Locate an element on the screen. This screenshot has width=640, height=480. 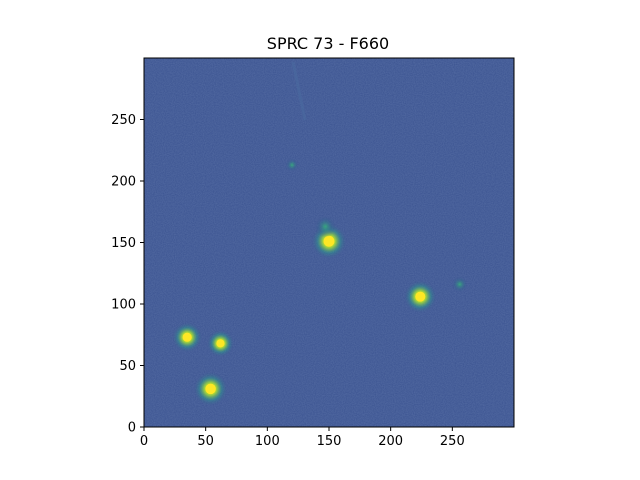
figure-title: SPRC 73 - F660 is located at coordinates (328, 43).